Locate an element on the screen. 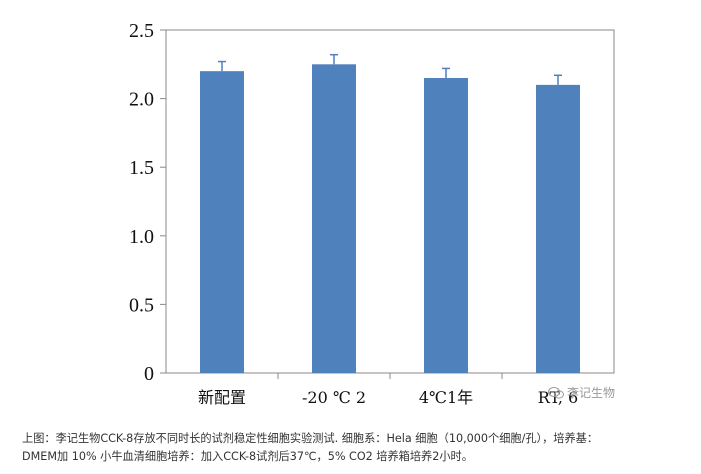 The image size is (701, 474). y-tick-label: 2.0 is located at coordinates (141, 100).